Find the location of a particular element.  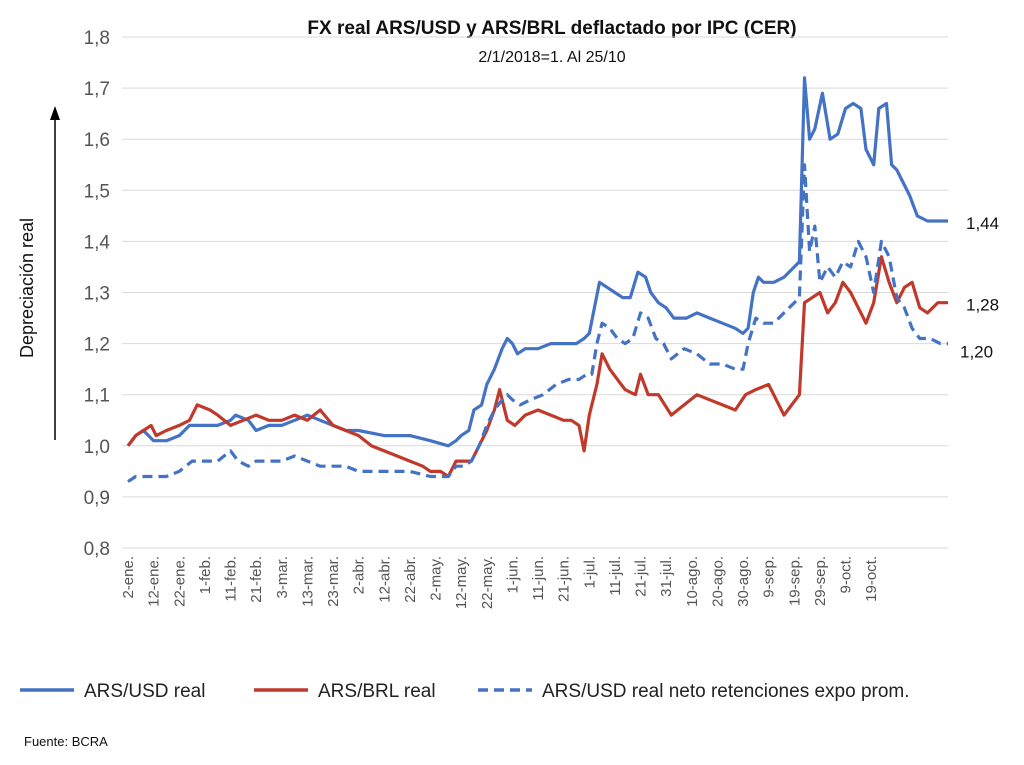

x-tick-label: 2-may. is located at coordinates (436, 578).